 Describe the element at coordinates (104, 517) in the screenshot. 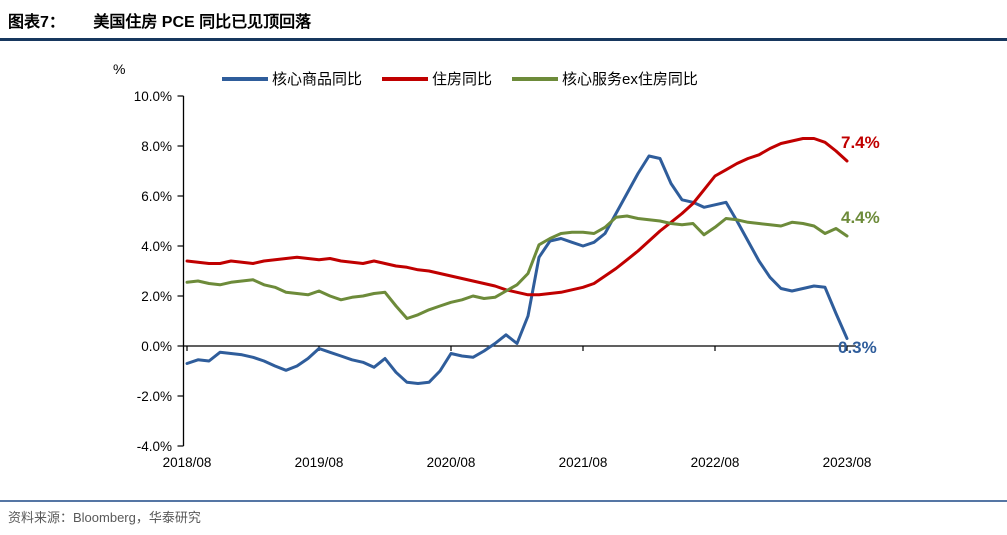

I see `source-note: 资料来源：Bloomberg，华泰研究` at that location.